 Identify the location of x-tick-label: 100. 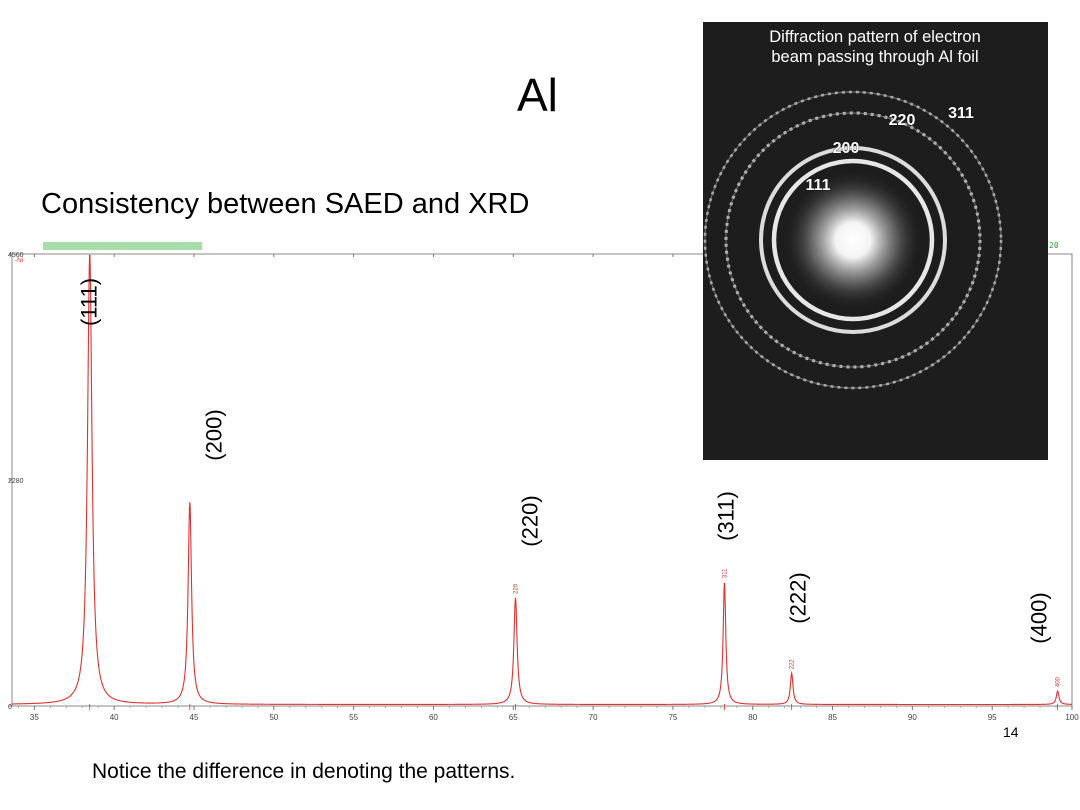
(1072, 716).